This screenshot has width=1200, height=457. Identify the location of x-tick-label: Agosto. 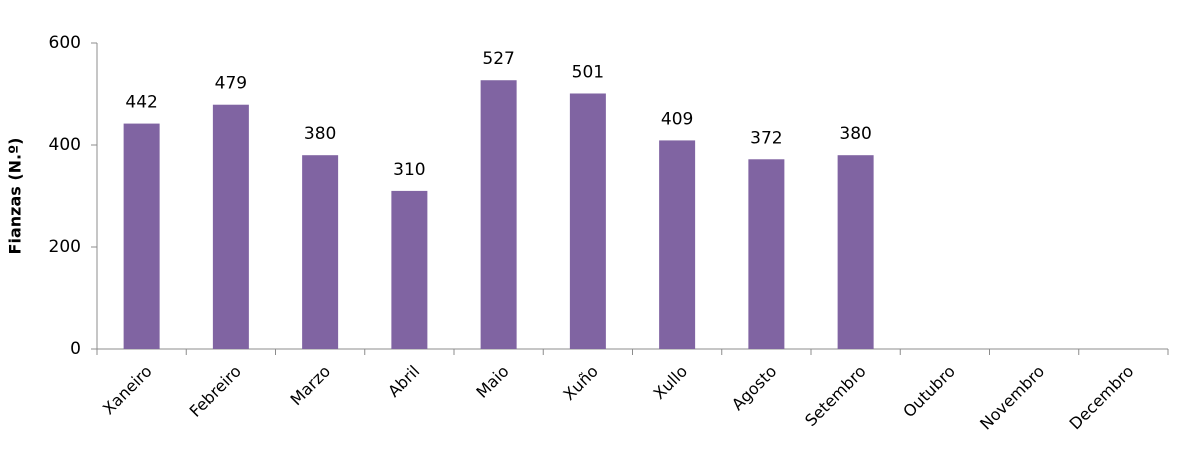
(754, 388).